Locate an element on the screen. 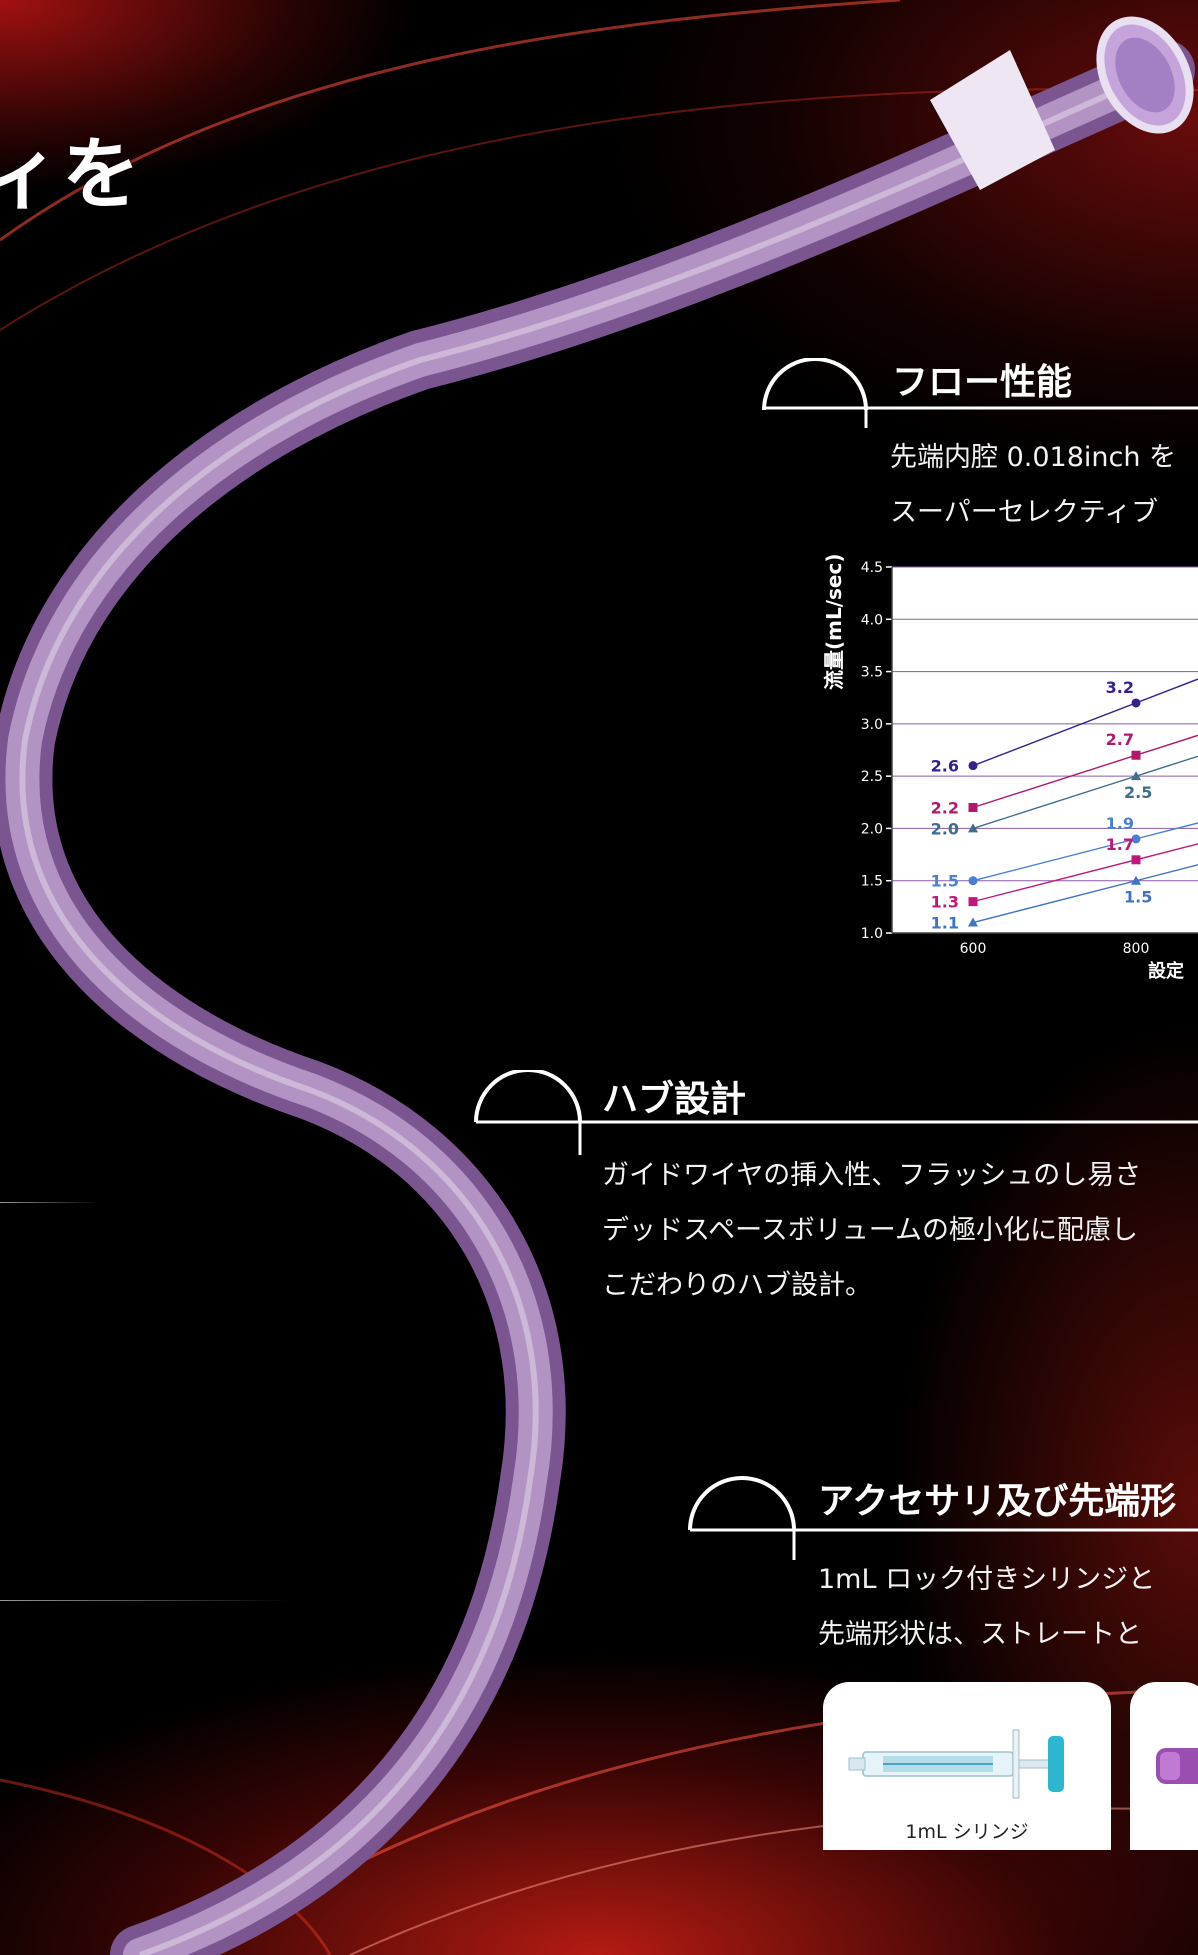 The image size is (1198, 1955). flow-body-line: スーパーセレクティブ is located at coordinates (1024, 512).